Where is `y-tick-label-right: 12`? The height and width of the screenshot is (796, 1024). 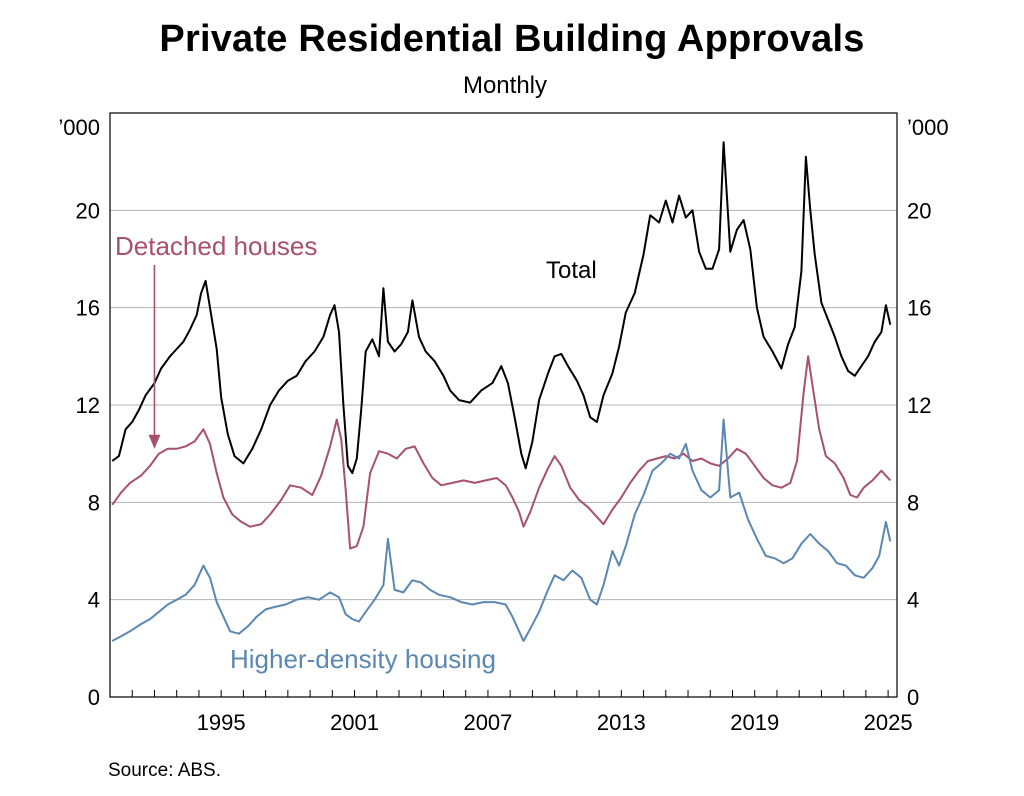 y-tick-label-right: 12 is located at coordinates (919, 405).